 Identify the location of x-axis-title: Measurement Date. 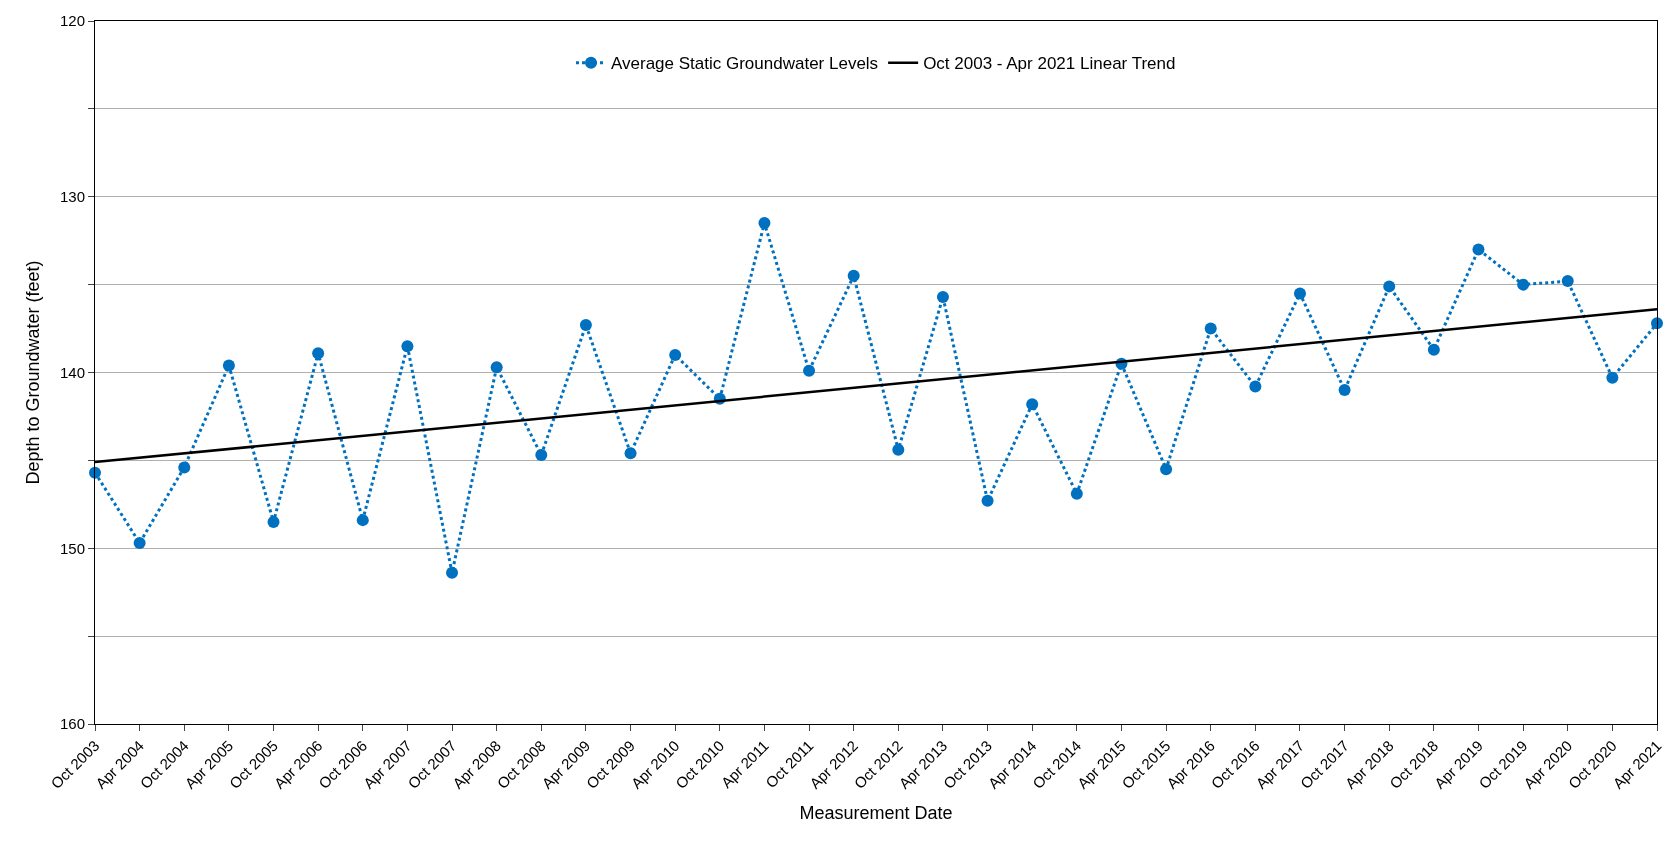
(876, 813).